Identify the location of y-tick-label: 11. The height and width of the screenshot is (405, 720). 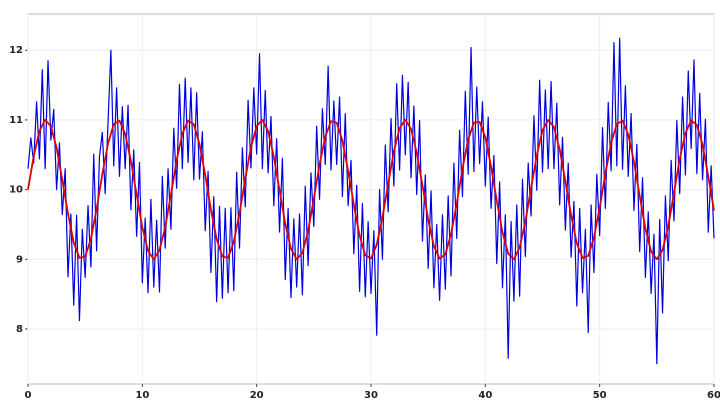
(16, 120).